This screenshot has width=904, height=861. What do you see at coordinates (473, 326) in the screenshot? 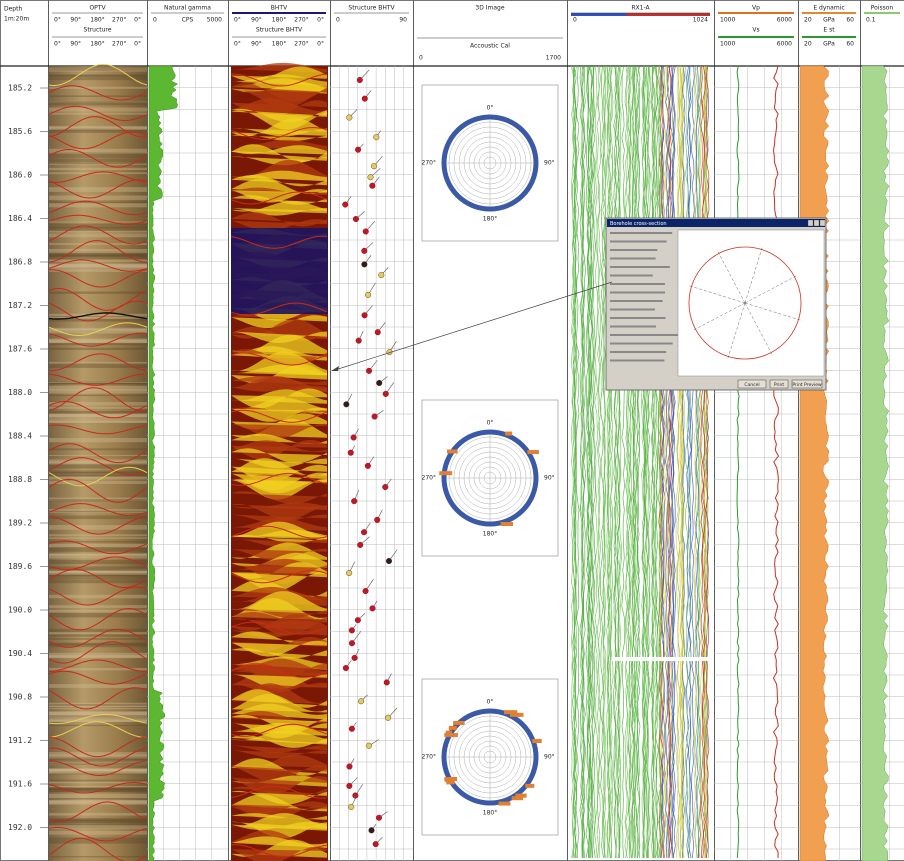
I see `pointer-line` at bounding box center [473, 326].